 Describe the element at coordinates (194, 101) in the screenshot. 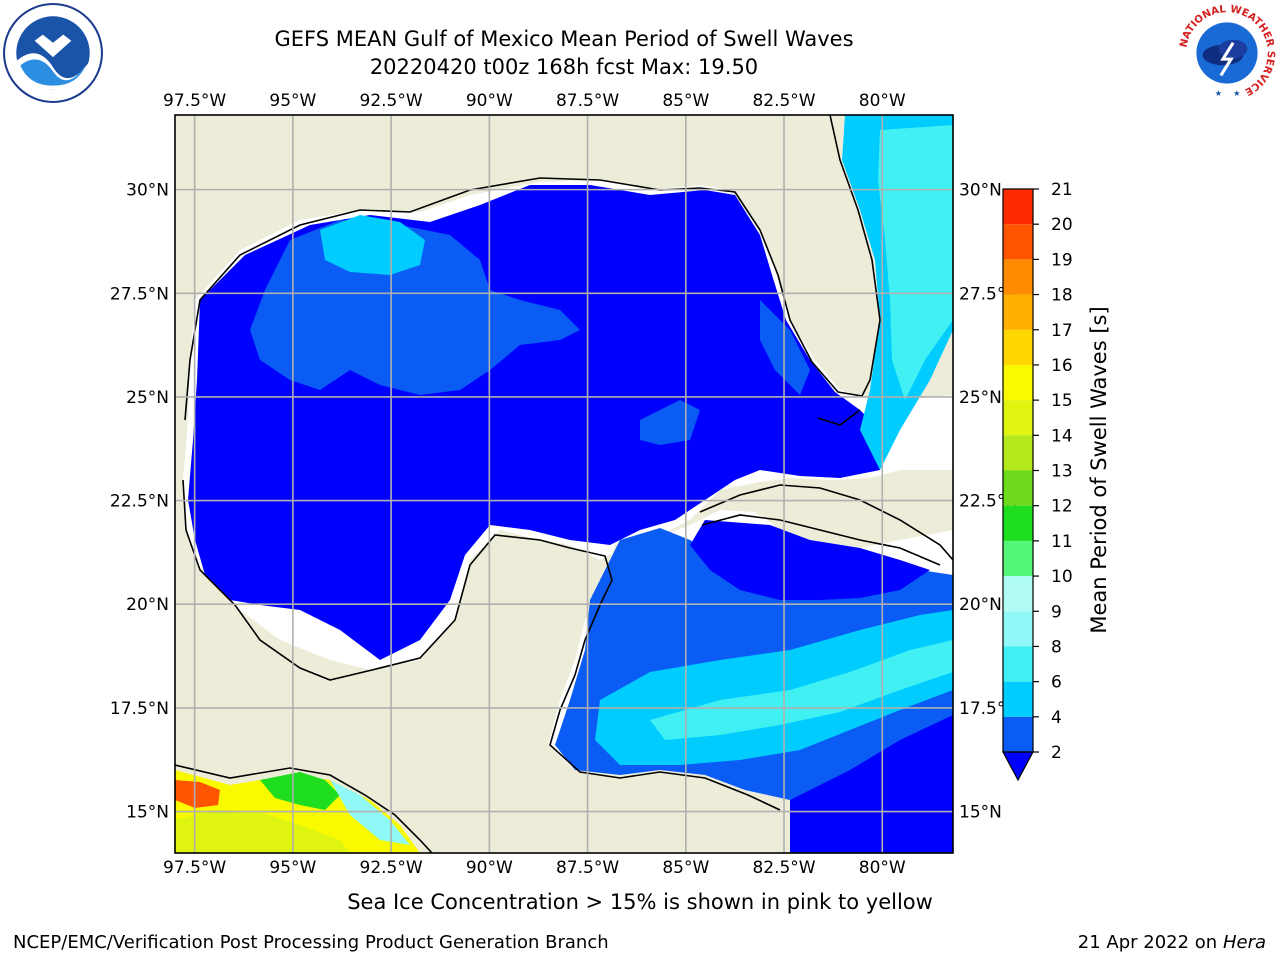

I see `x-tick-label-top: 97.5°W` at that location.